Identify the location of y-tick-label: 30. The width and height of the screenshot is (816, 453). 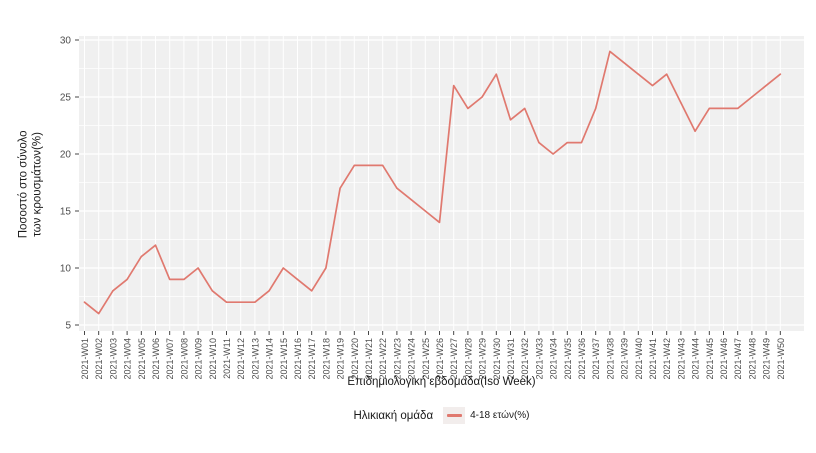
(66, 41).